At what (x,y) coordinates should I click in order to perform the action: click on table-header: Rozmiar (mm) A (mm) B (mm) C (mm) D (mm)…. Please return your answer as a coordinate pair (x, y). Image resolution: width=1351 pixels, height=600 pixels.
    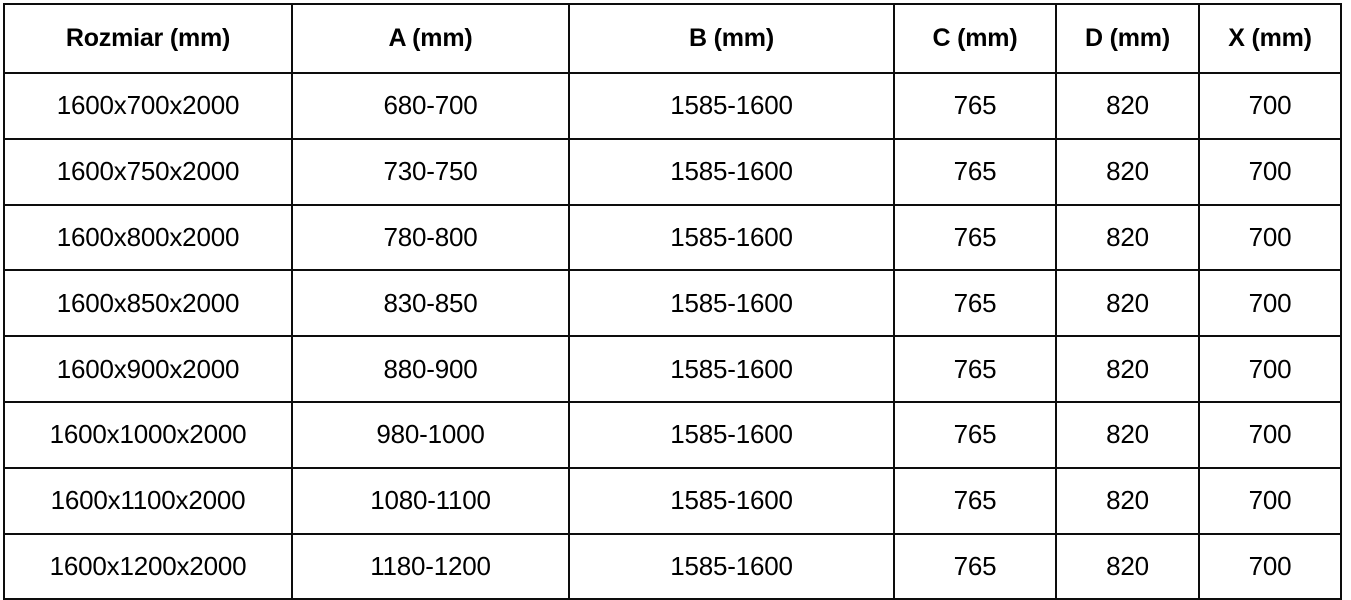
    Looking at the image, I should click on (672, 38).